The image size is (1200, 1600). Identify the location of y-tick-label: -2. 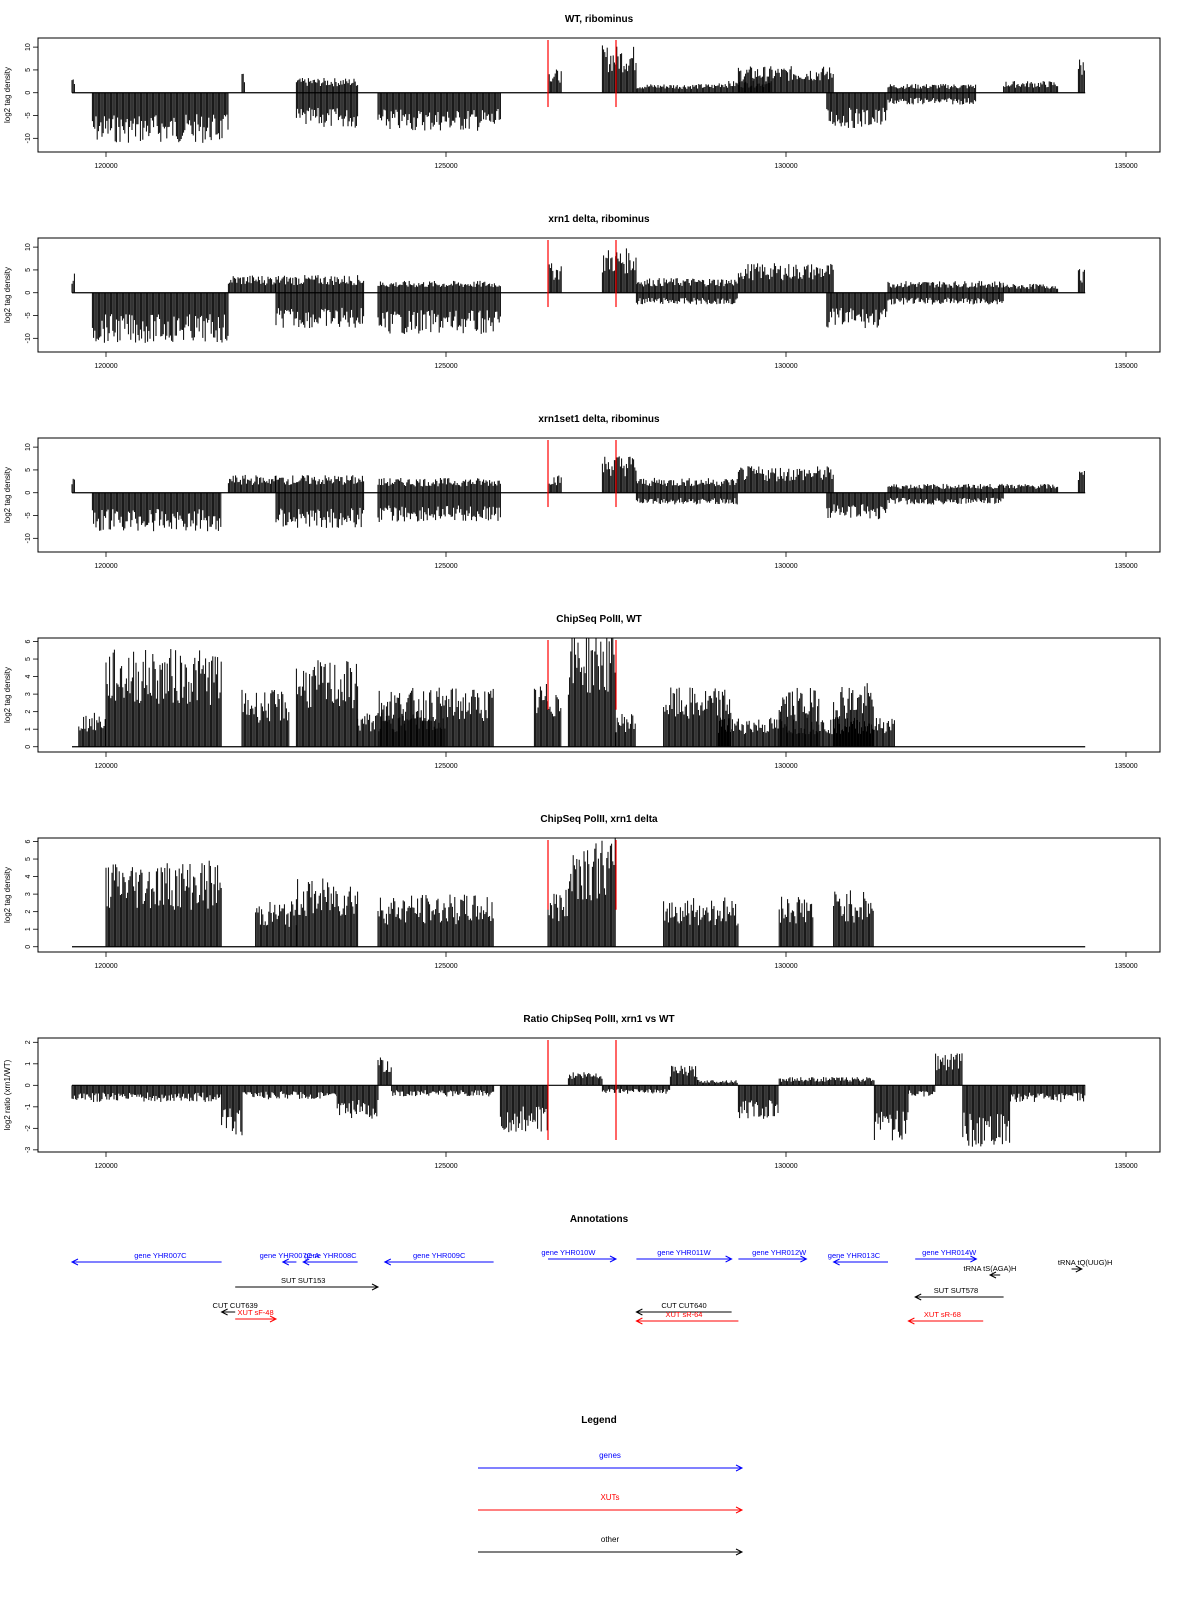
(28, 1128).